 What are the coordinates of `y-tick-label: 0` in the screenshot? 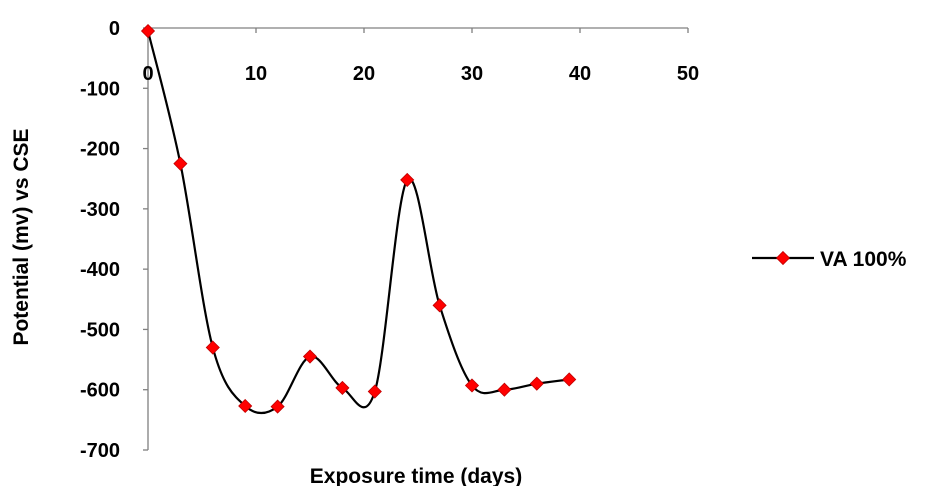 It's located at (114, 29).